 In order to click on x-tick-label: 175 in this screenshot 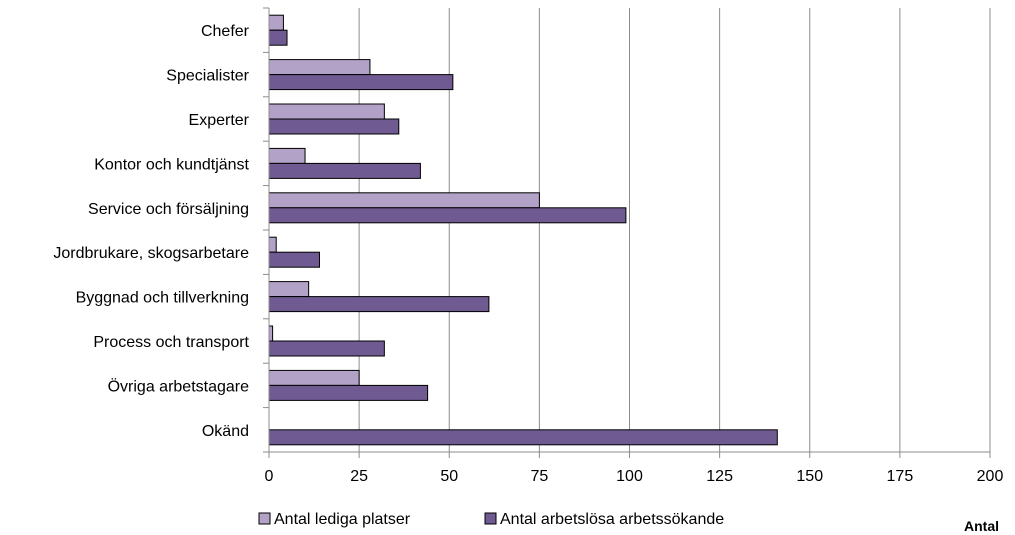, I will do `click(900, 476)`.